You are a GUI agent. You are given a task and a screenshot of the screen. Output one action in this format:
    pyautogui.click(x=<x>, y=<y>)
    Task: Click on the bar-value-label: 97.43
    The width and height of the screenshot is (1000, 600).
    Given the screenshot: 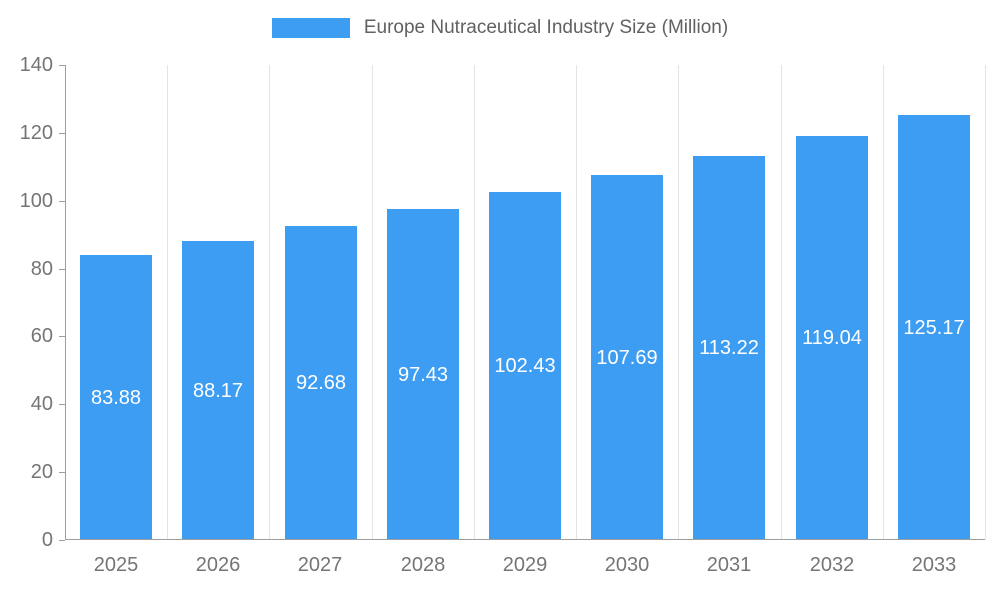 What is the action you would take?
    pyautogui.click(x=423, y=375)
    